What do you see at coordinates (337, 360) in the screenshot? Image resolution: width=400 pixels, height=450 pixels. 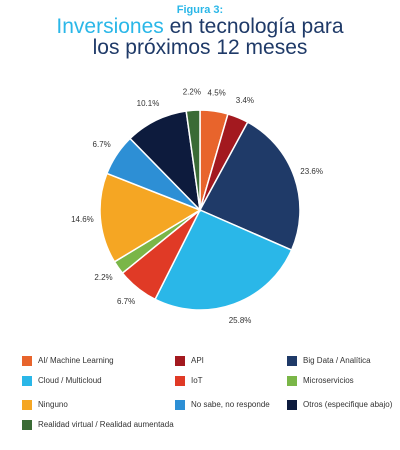 I see `legend-label: Big Data / Analítica` at bounding box center [337, 360].